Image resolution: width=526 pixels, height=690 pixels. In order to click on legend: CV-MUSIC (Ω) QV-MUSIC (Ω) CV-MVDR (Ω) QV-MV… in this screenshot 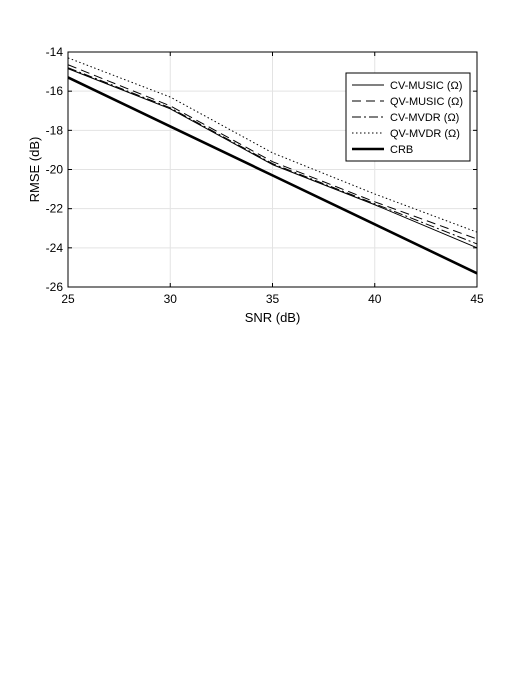, I will do `click(408, 117)`.